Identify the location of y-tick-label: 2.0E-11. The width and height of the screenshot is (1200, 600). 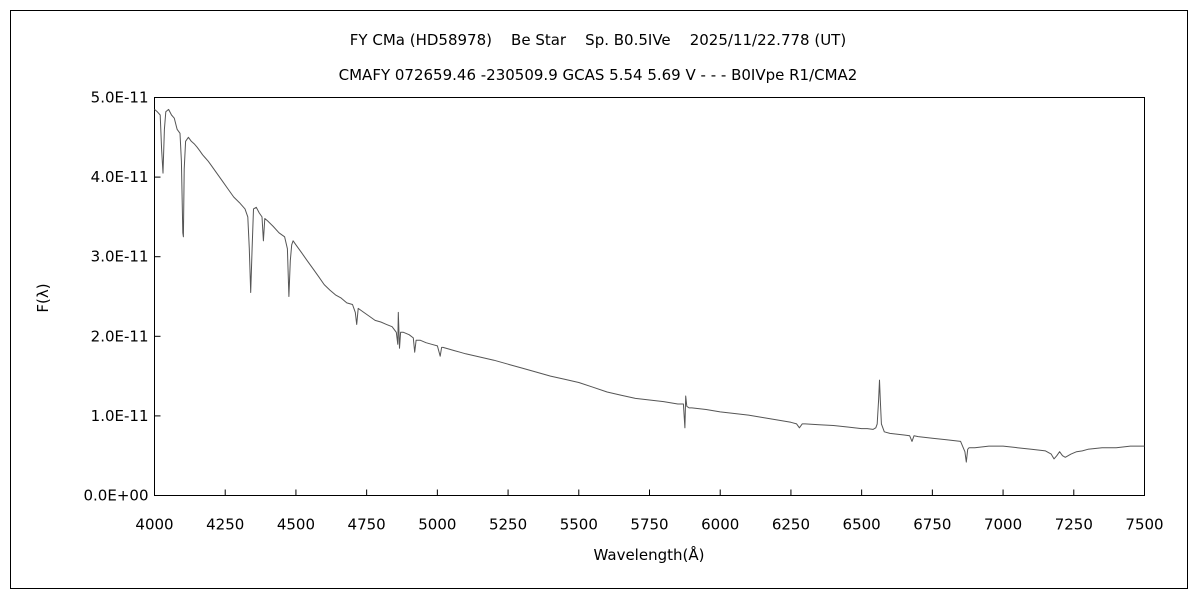
(120, 336).